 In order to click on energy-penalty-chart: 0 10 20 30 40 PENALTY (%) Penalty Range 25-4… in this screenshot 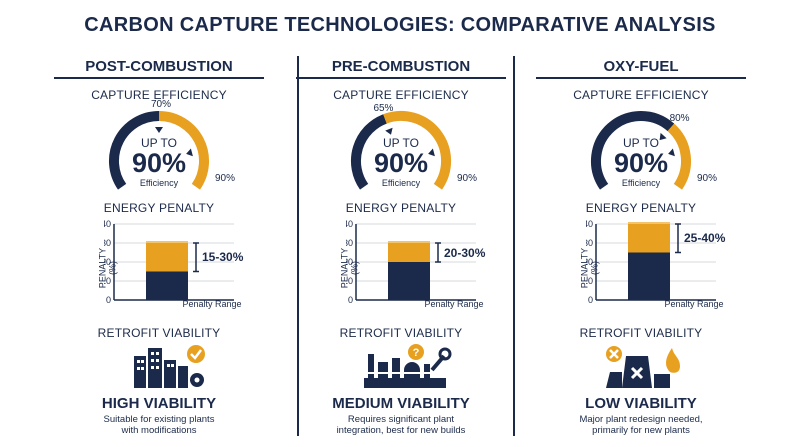, I will do `click(673, 268)`.